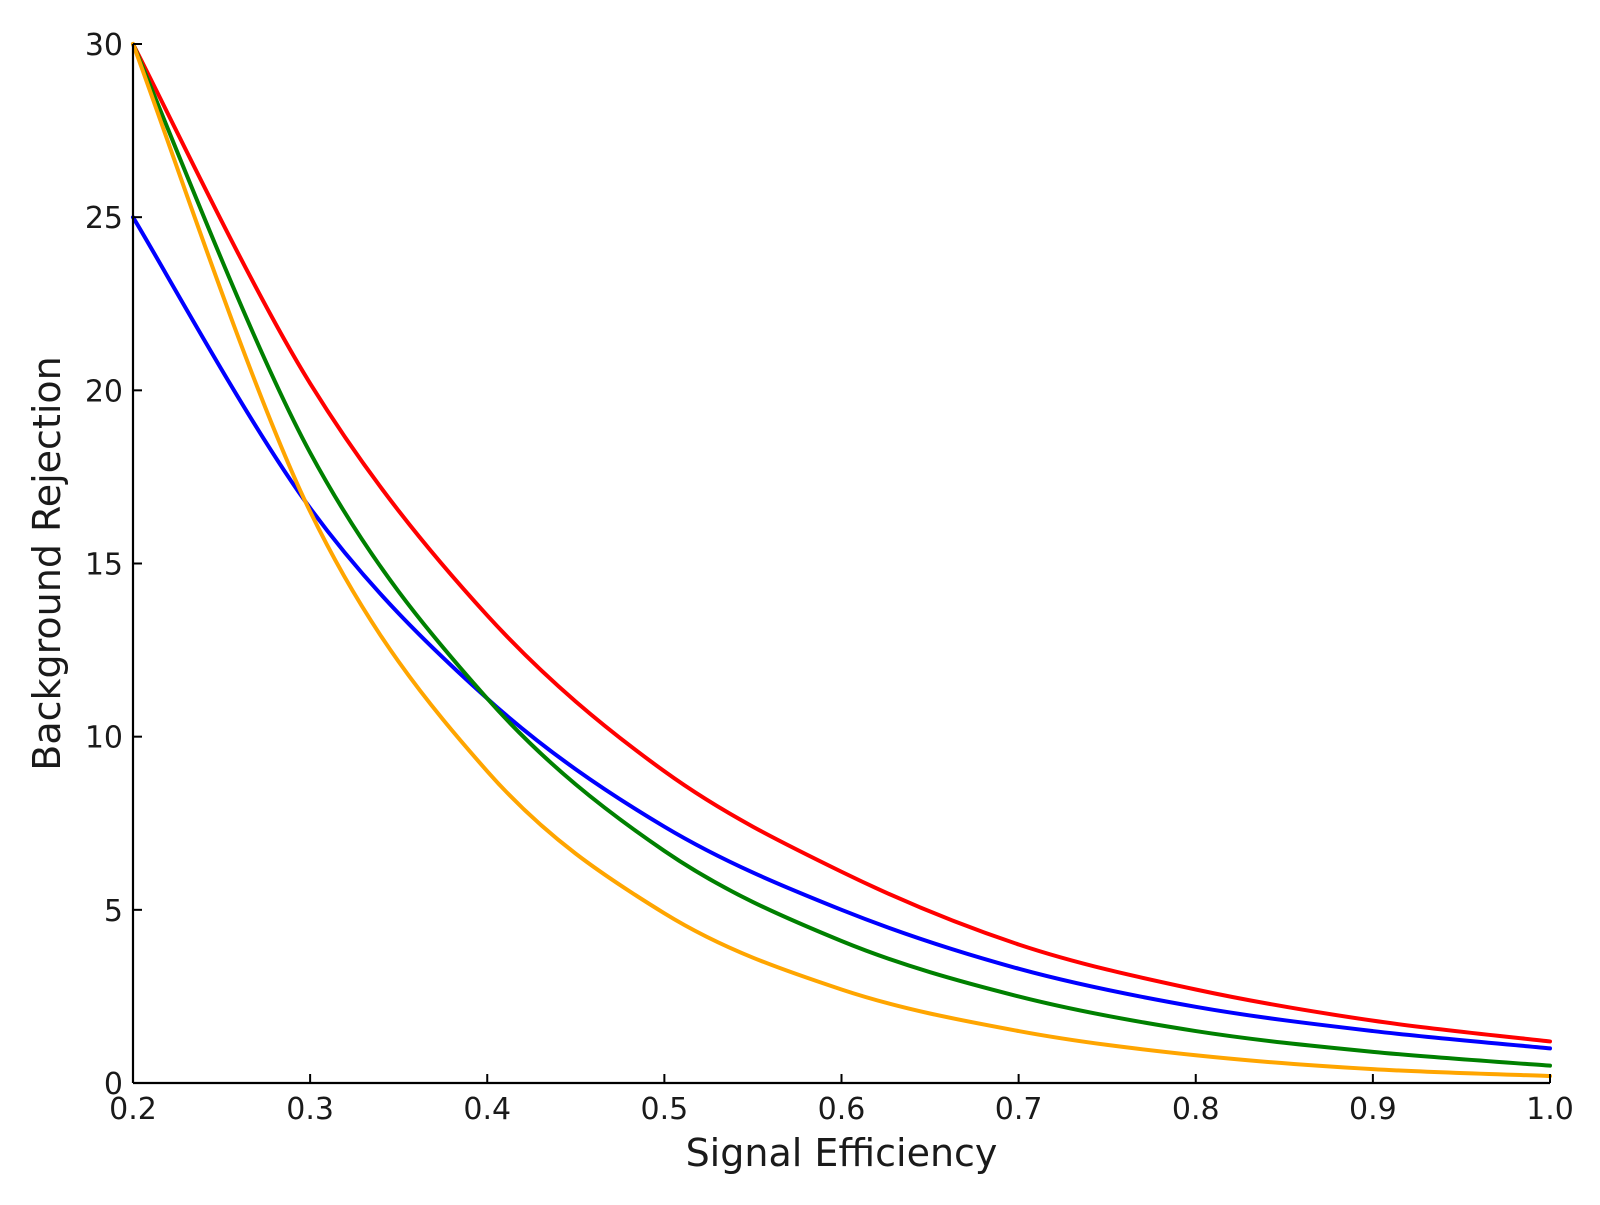 Image resolution: width=1600 pixels, height=1205 pixels. What do you see at coordinates (133, 1109) in the screenshot?
I see `x-tick-label: 0.2` at bounding box center [133, 1109].